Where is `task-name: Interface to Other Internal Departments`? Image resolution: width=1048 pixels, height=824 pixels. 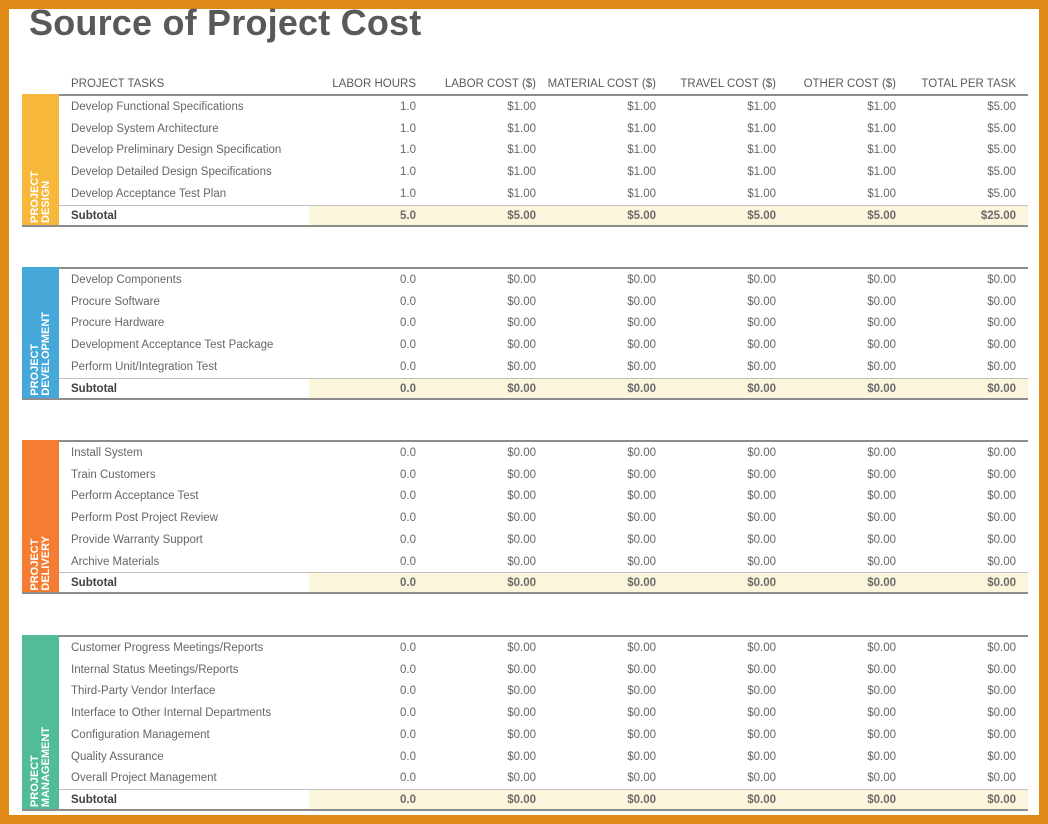
task-name: Interface to Other Internal Departments is located at coordinates (171, 713).